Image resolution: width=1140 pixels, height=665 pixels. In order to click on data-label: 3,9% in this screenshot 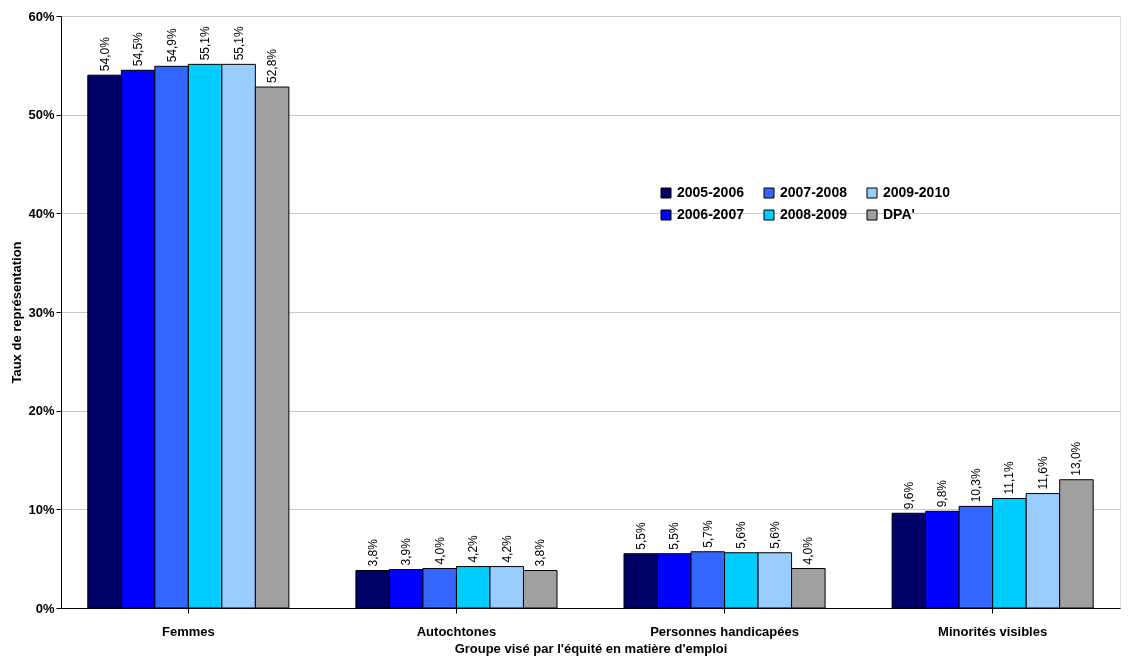, I will do `click(406, 551)`.